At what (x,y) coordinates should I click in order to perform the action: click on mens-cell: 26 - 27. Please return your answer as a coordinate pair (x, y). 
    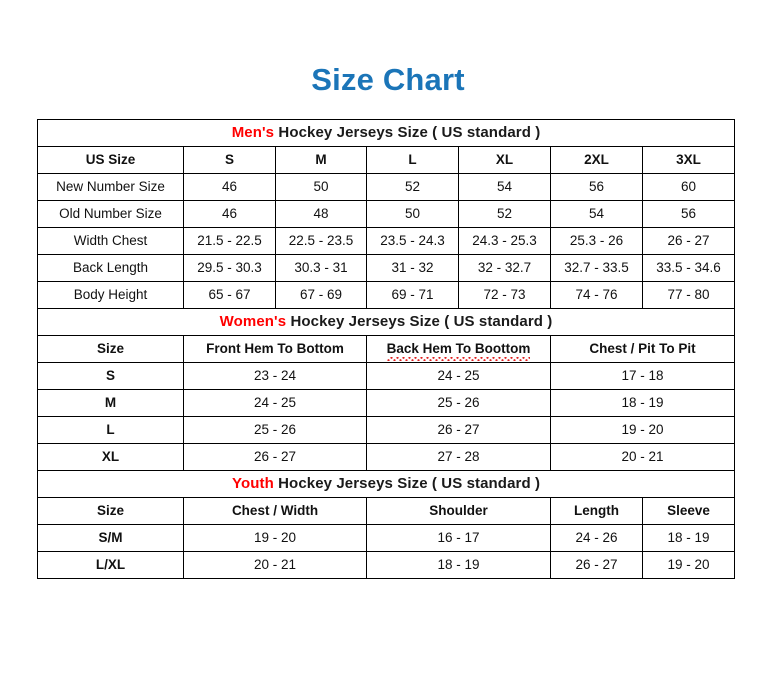
    Looking at the image, I should click on (688, 241).